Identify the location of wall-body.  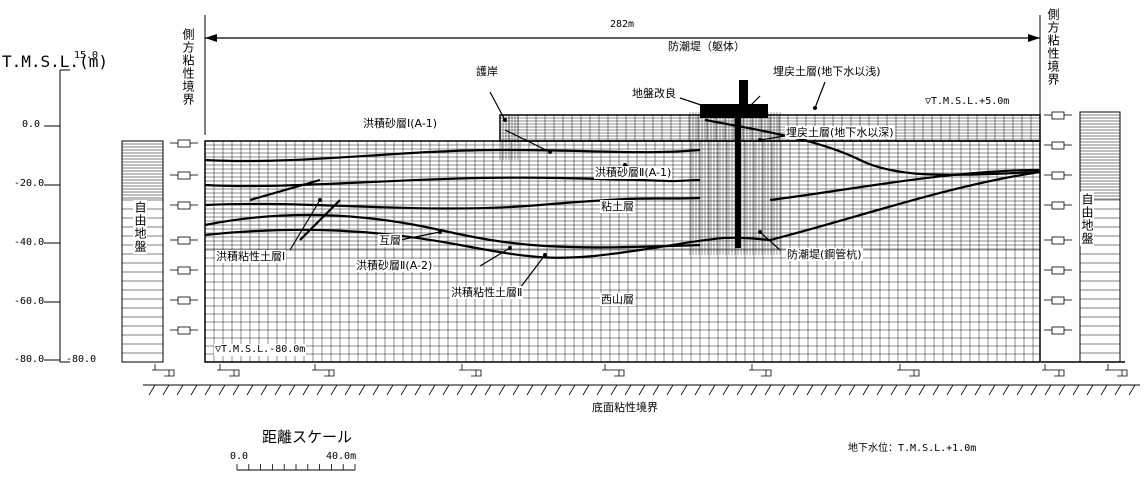
(743, 94).